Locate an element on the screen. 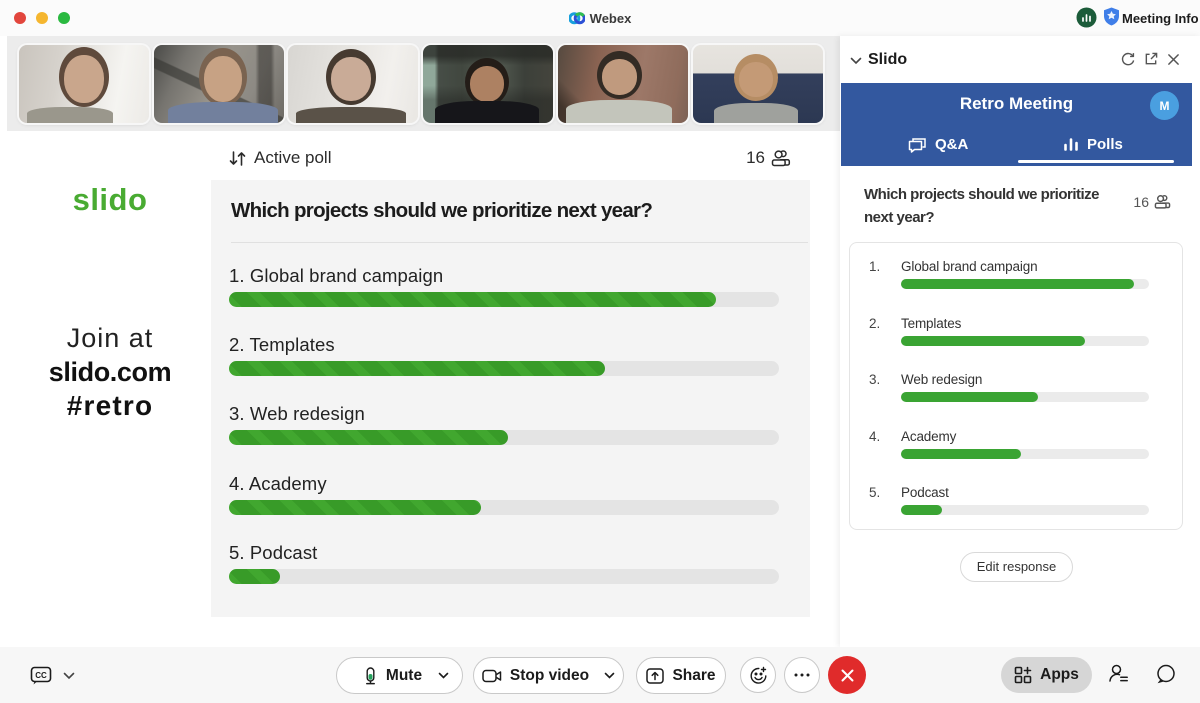  svg-text: CC is located at coordinates (41, 675).